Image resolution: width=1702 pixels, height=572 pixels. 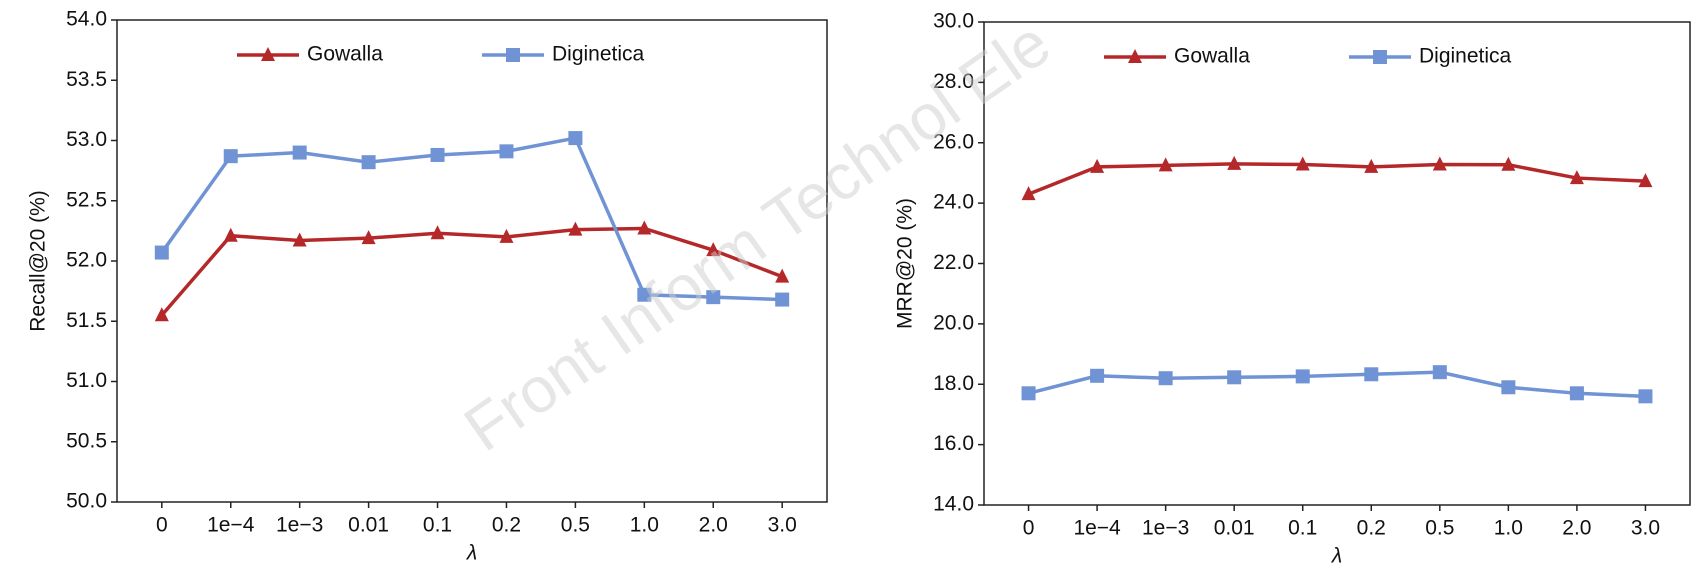 What do you see at coordinates (953, 504) in the screenshot?
I see `y-tick-label: 14.0` at bounding box center [953, 504].